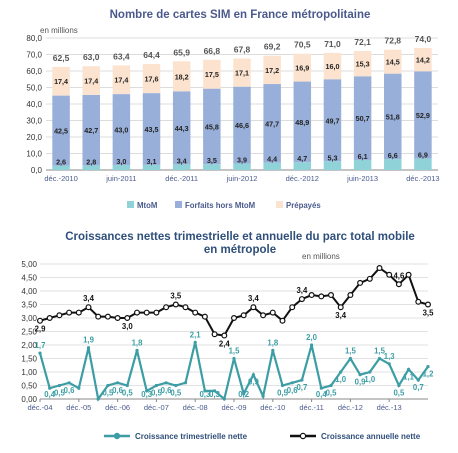 This screenshot has width=458, height=453. Describe the element at coordinates (332, 44) in the screenshot. I see `total-label: 71,0` at that location.